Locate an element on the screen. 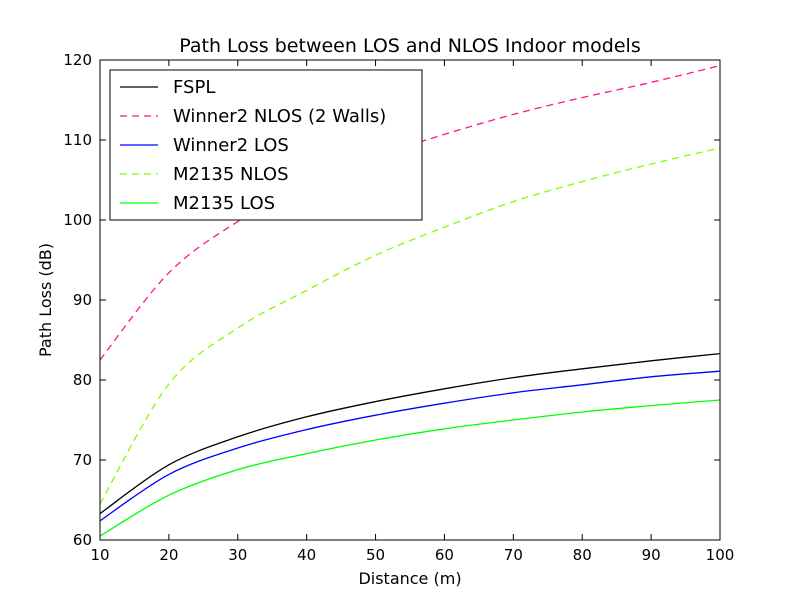 Image resolution: width=800 pixels, height=600 pixels. x-tick-label: 40 is located at coordinates (306, 555).